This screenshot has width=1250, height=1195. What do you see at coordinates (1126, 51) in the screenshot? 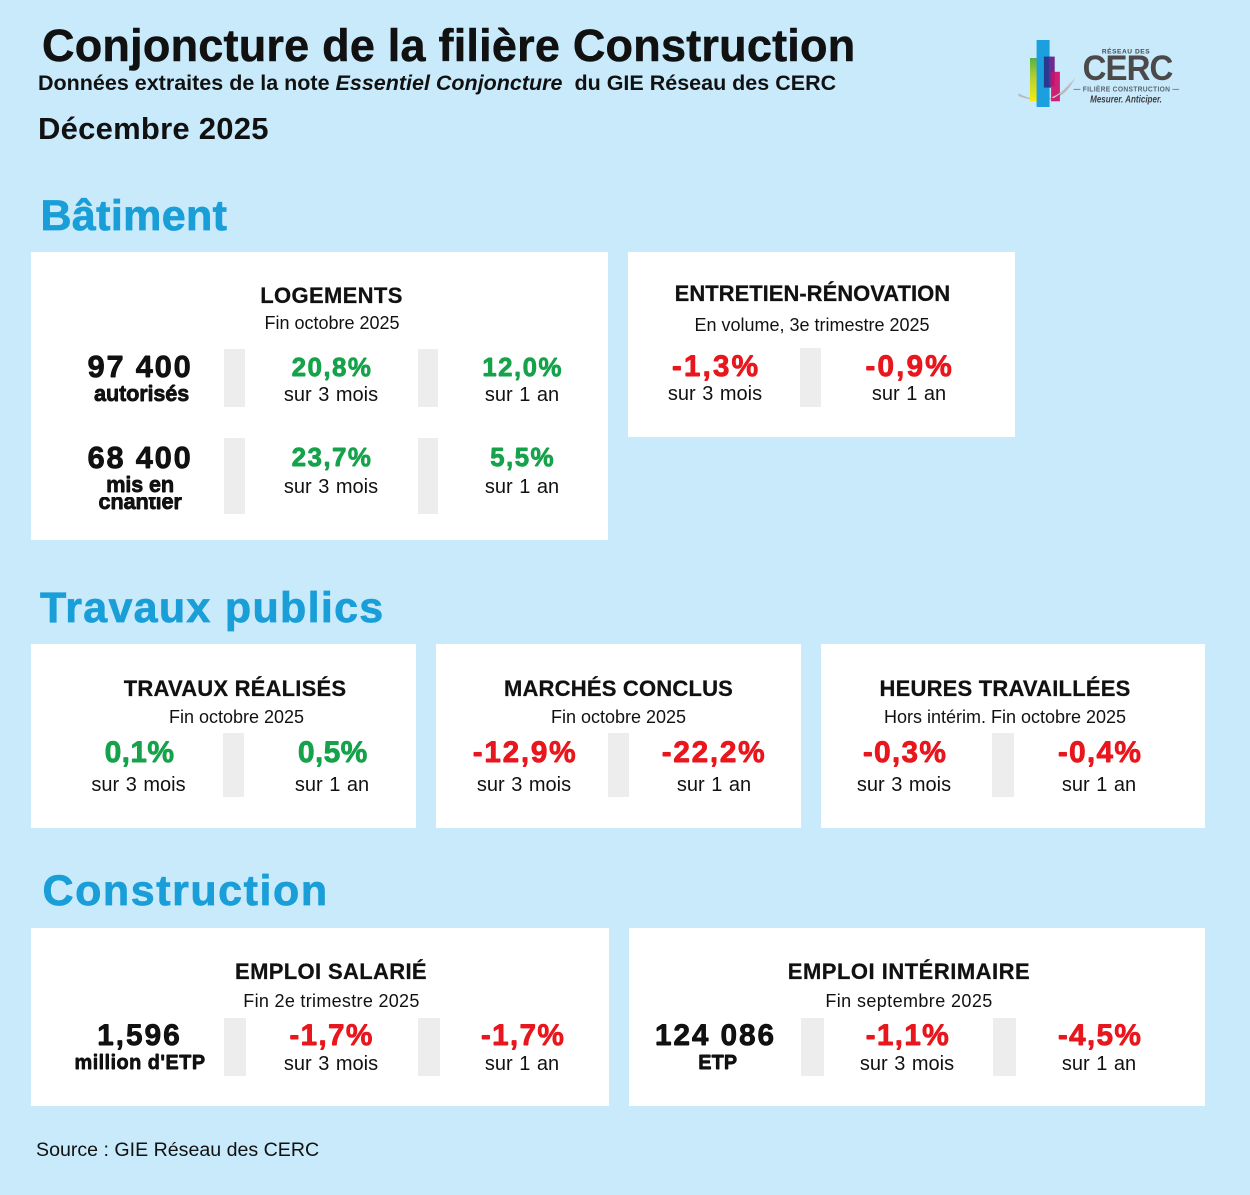
I see `svg-text: RÉSEAU DES` at bounding box center [1126, 51].